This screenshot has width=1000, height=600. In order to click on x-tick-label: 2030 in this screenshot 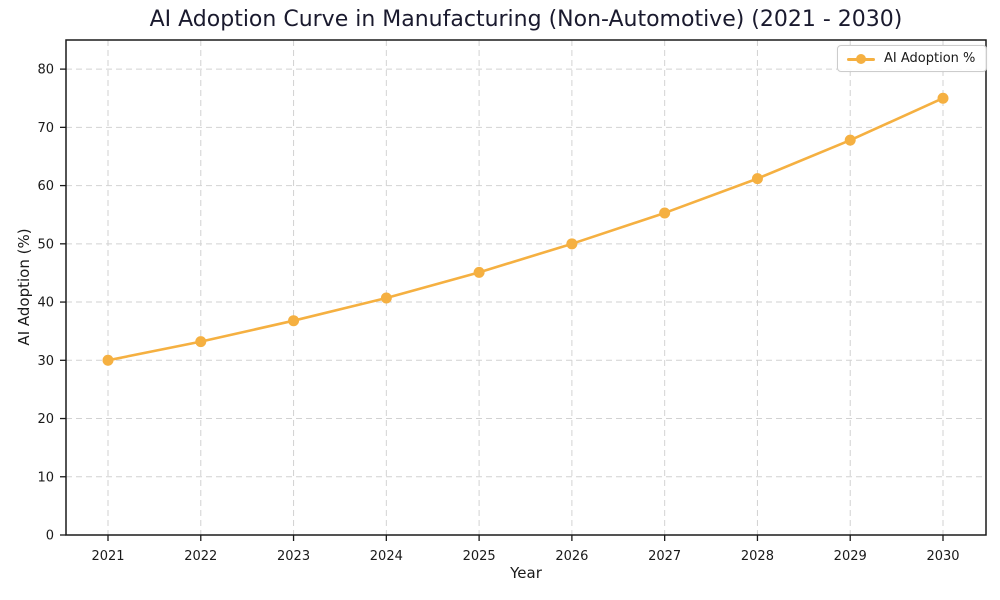, I will do `click(942, 556)`.